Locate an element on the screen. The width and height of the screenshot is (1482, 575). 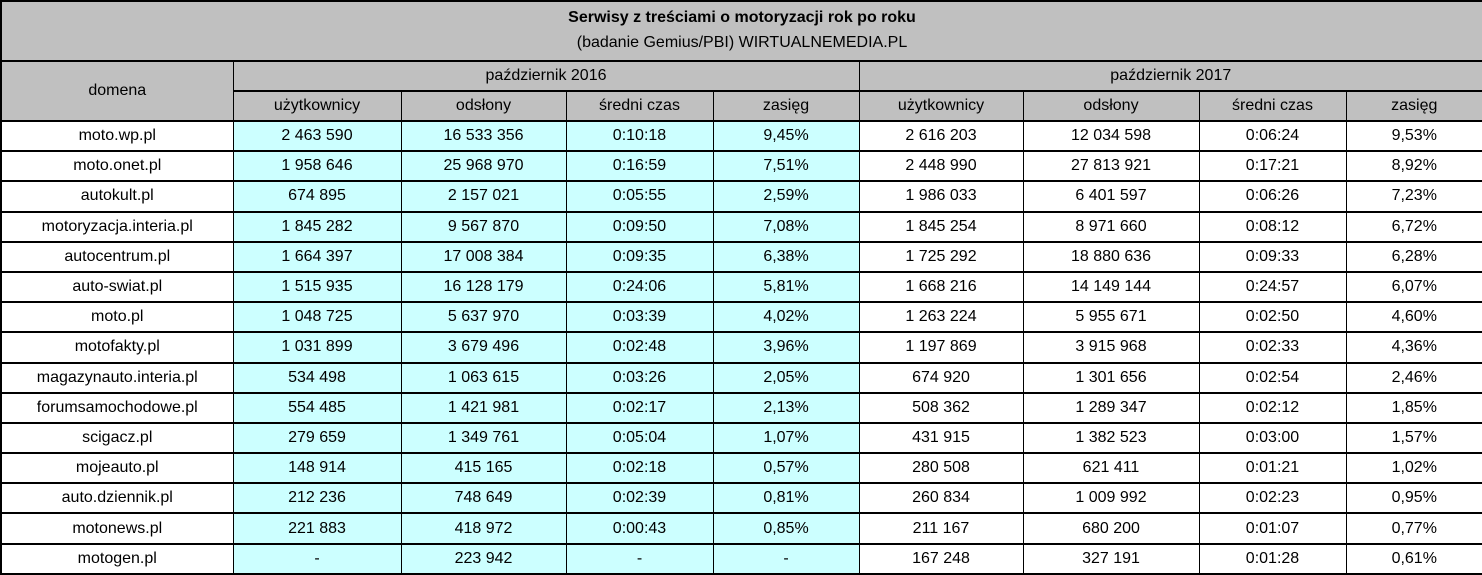
value-cell-2017: 1 009 992 is located at coordinates (1111, 498).